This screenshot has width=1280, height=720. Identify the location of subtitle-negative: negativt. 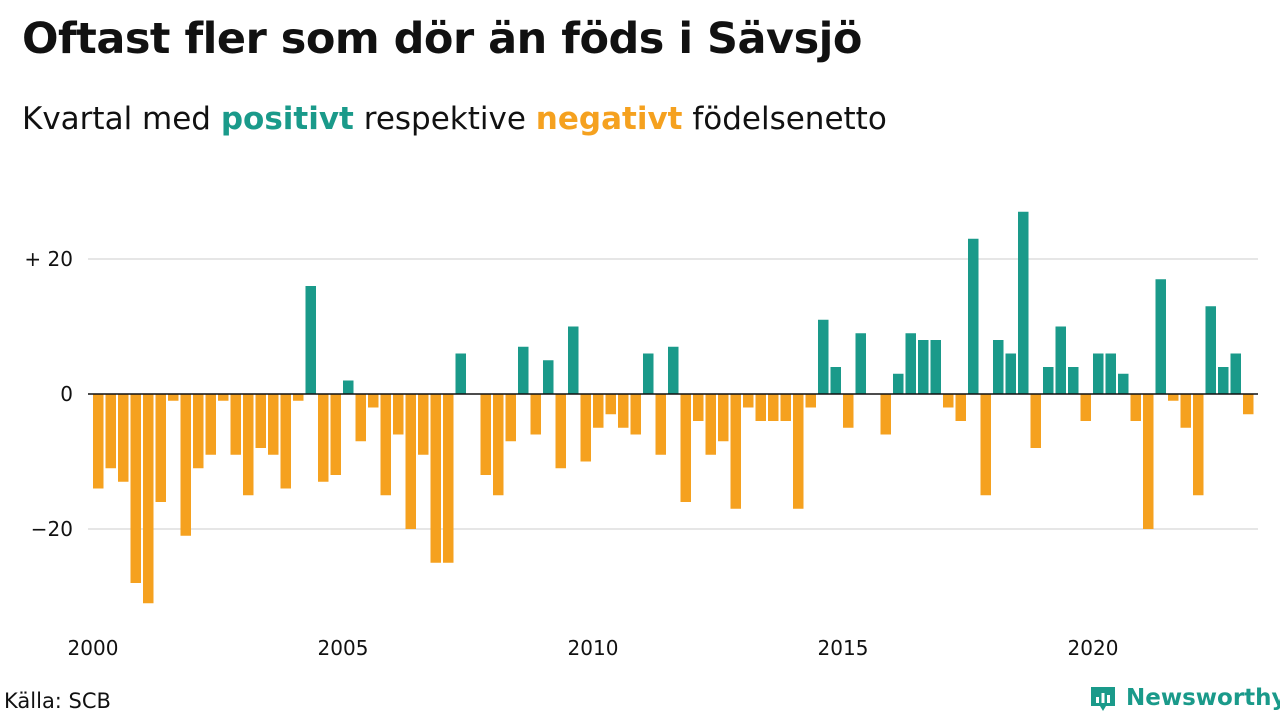
(609, 119).